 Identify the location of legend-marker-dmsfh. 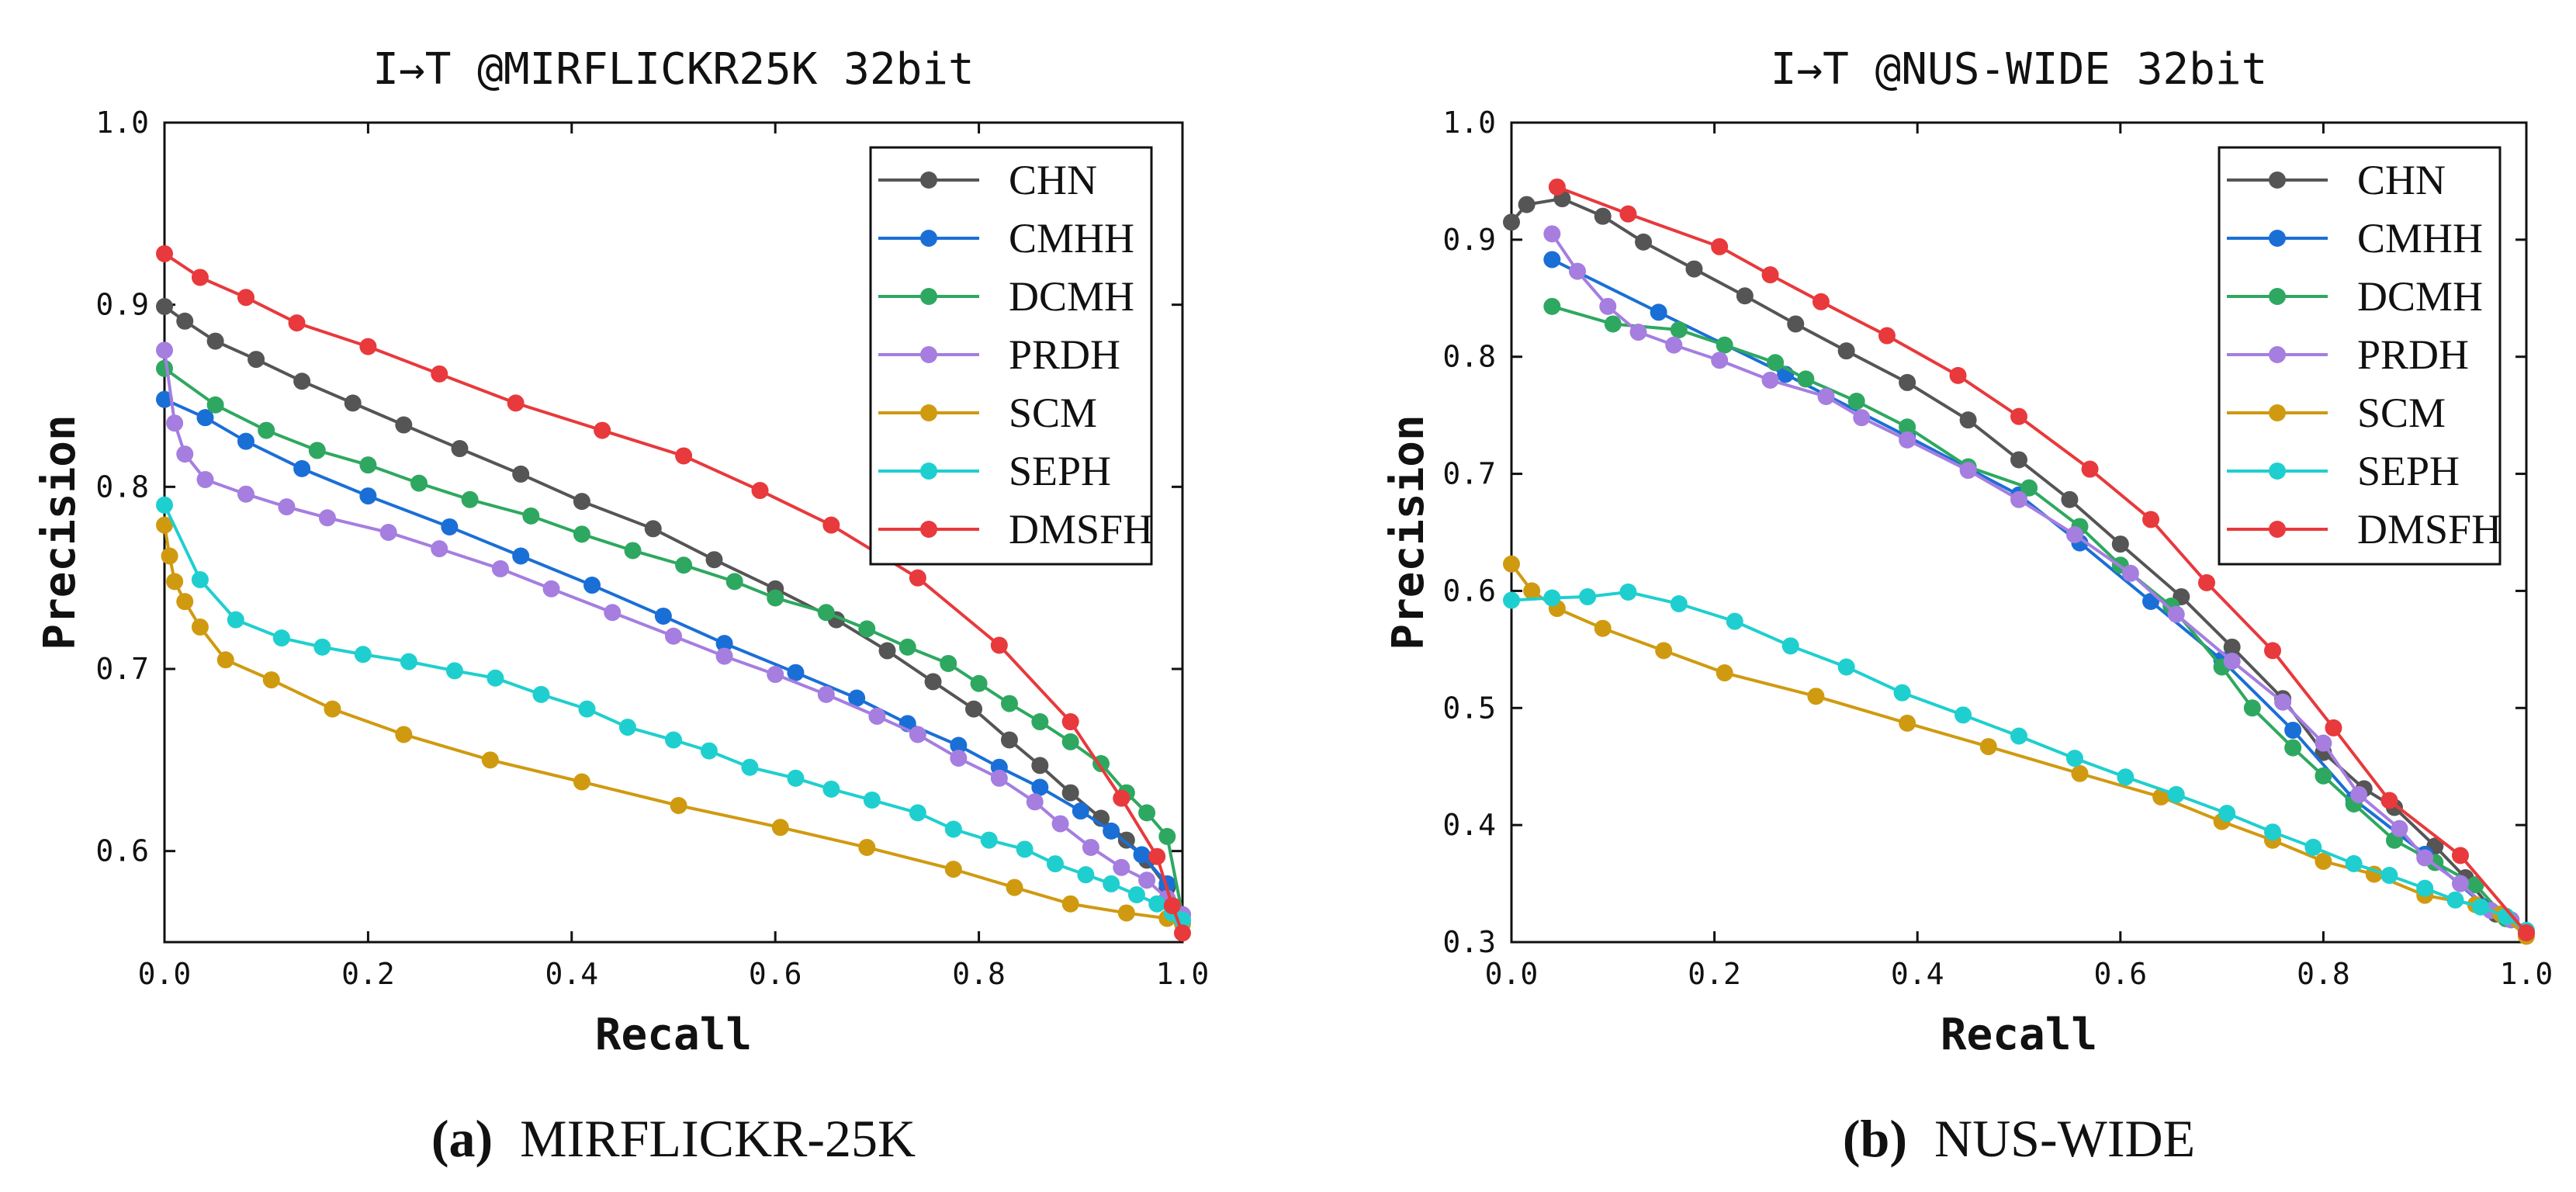
(928, 529).